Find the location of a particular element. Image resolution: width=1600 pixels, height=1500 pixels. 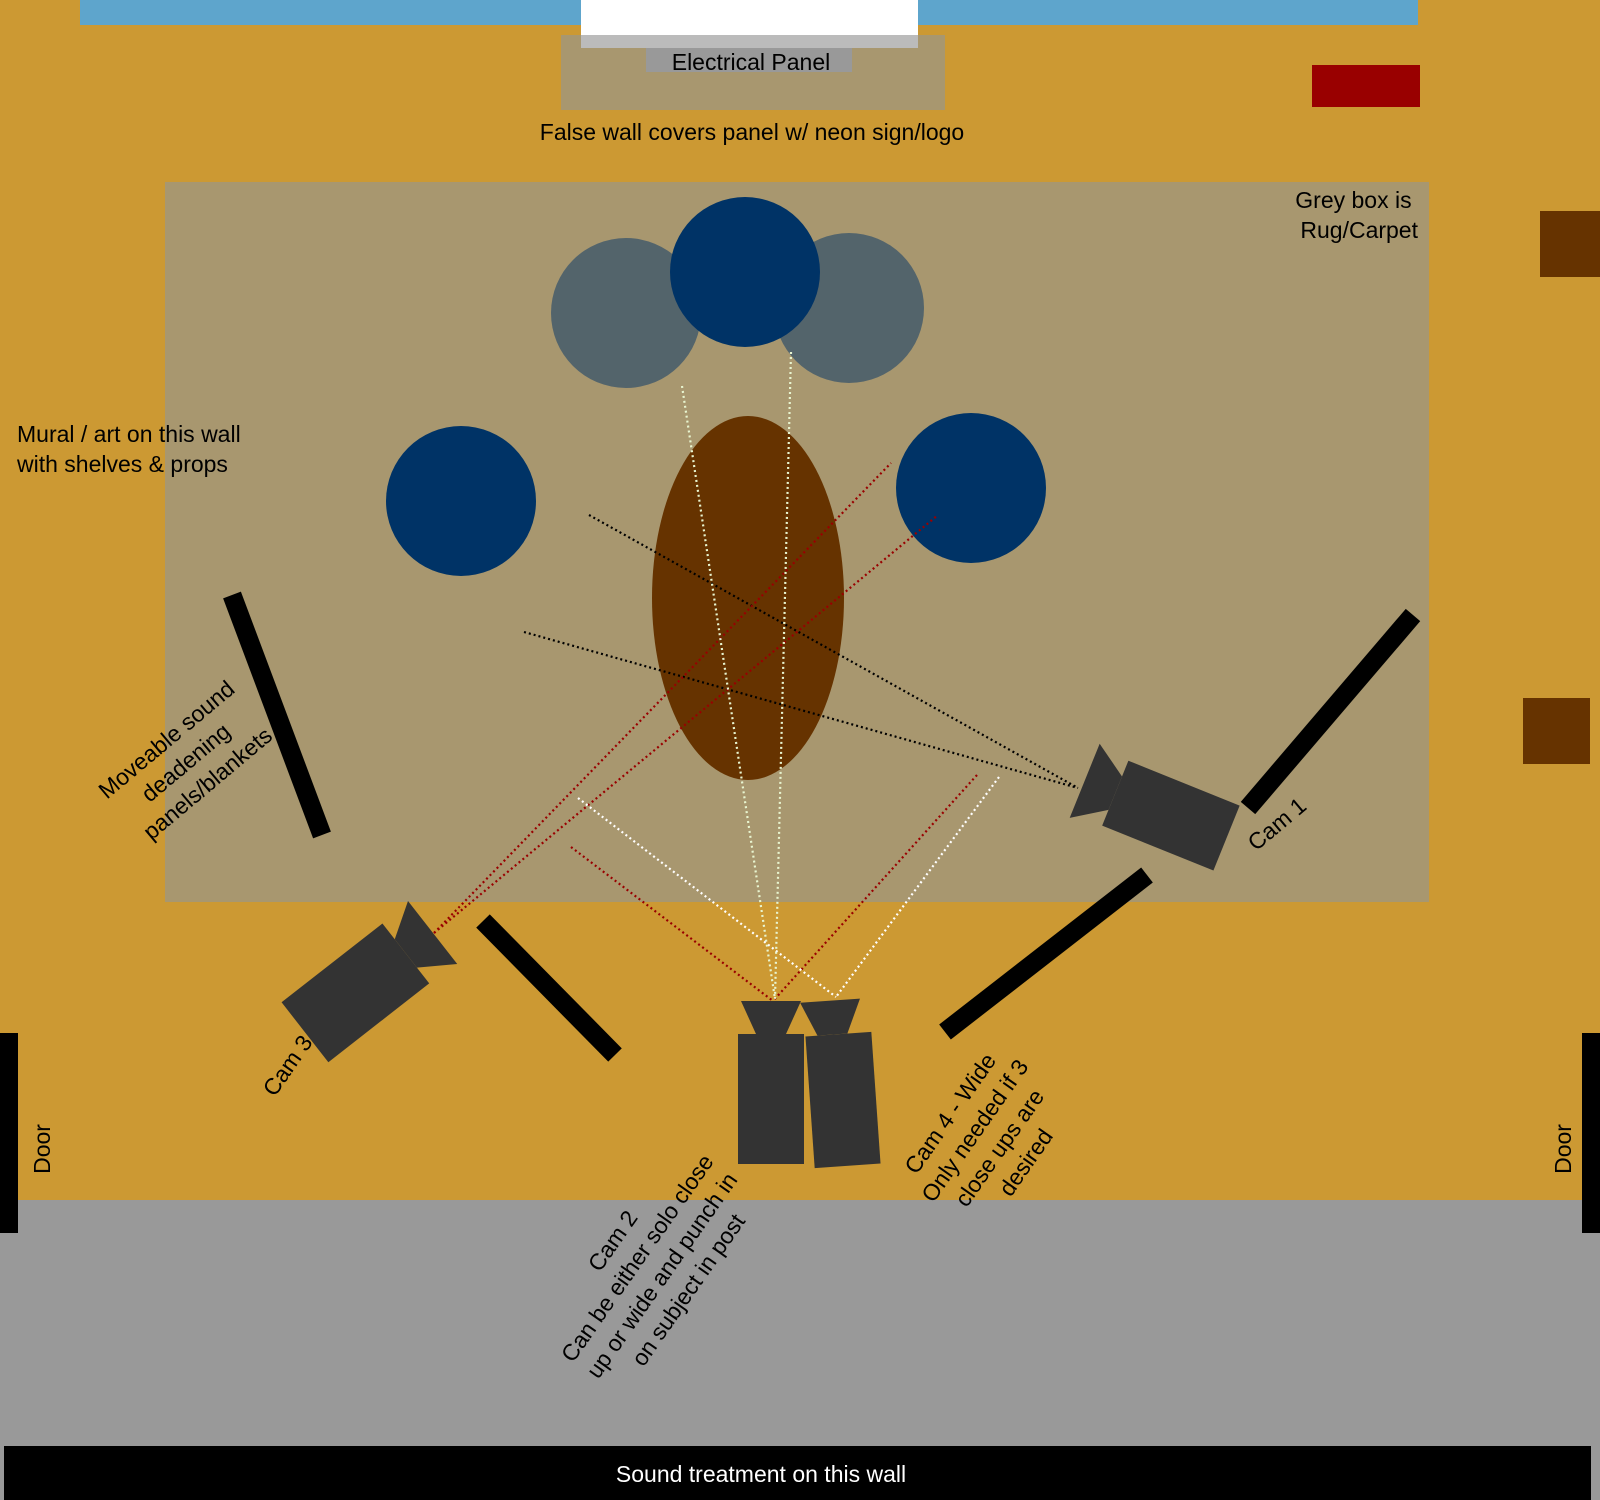

cam4-sightline-right is located at coordinates (917, 887).